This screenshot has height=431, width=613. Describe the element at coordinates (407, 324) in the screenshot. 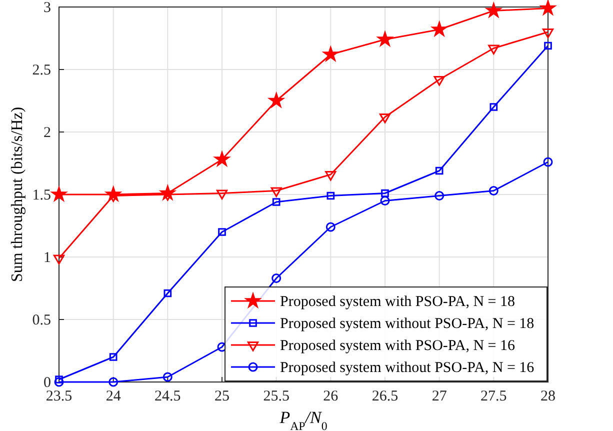

I see `legend-label: Proposed system without PSO-PA, N = 18` at that location.